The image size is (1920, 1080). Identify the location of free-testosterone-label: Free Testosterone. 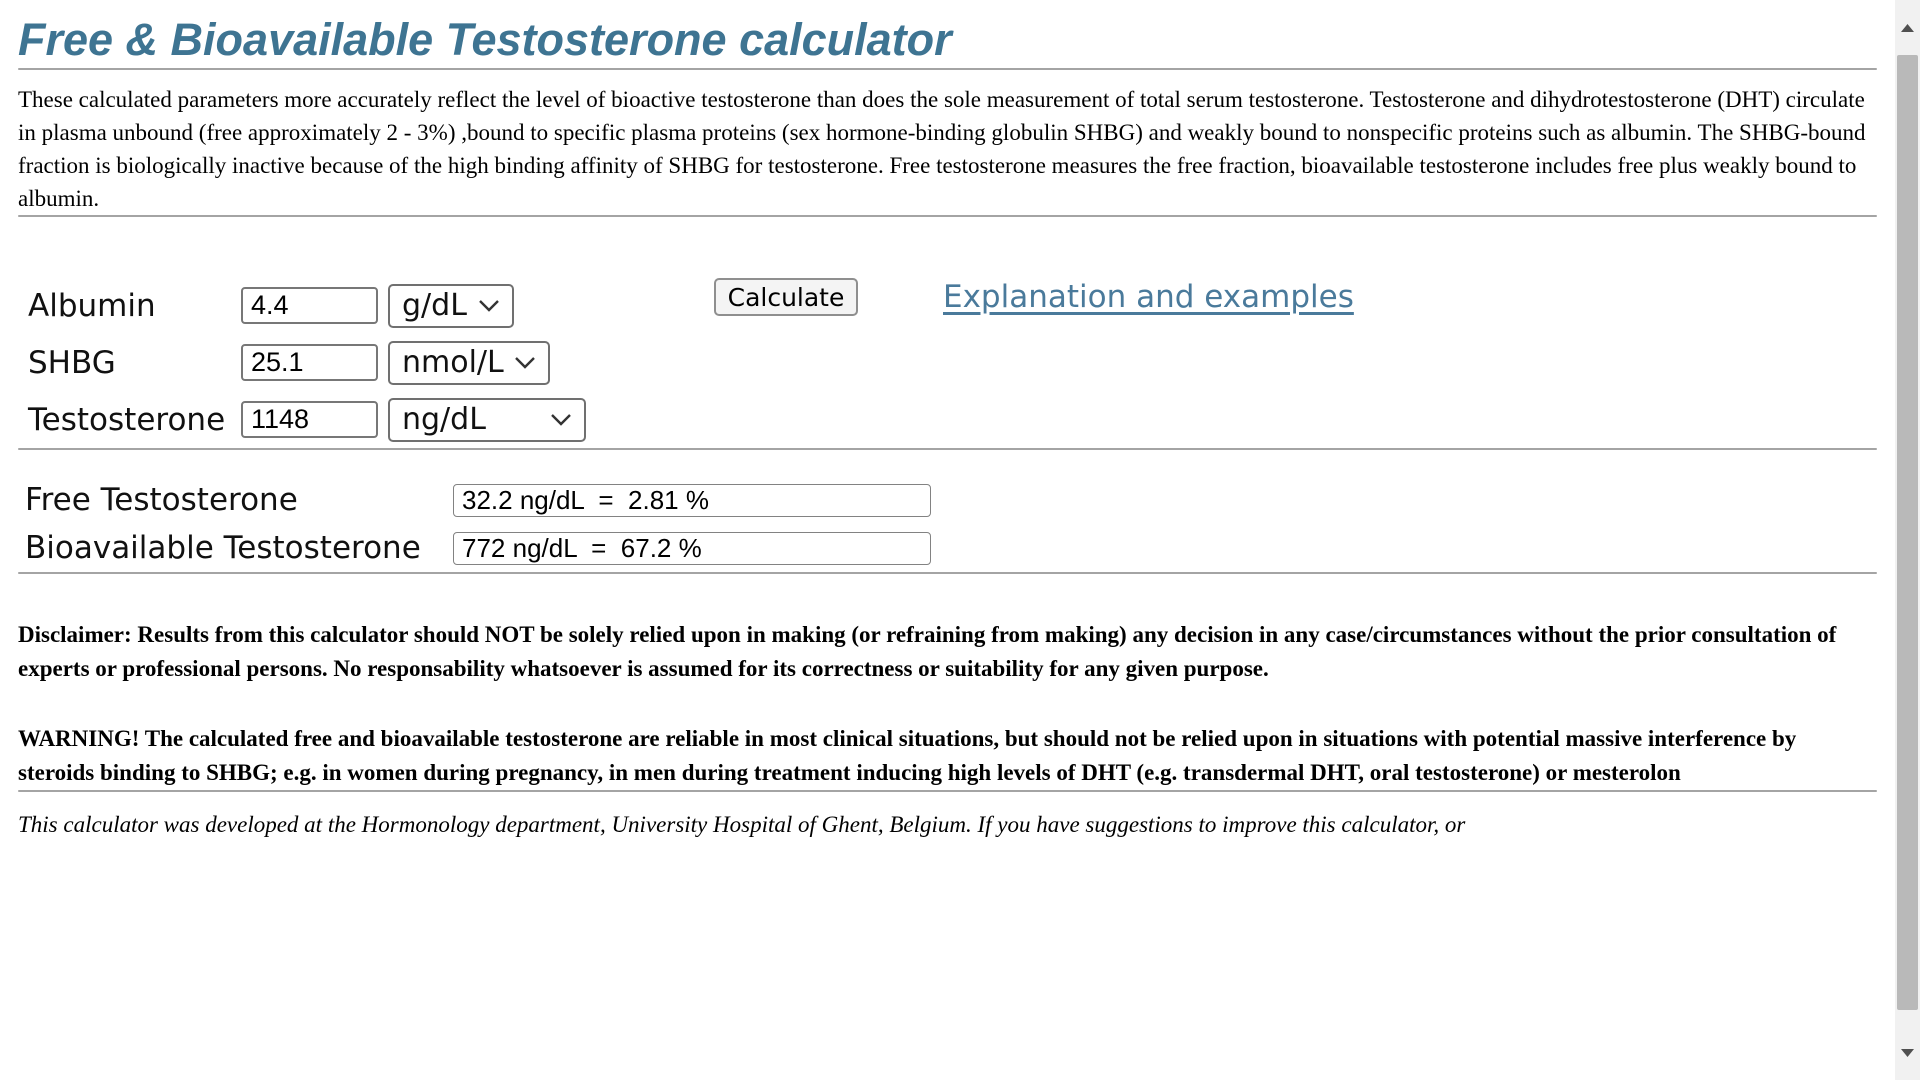
(161, 500).